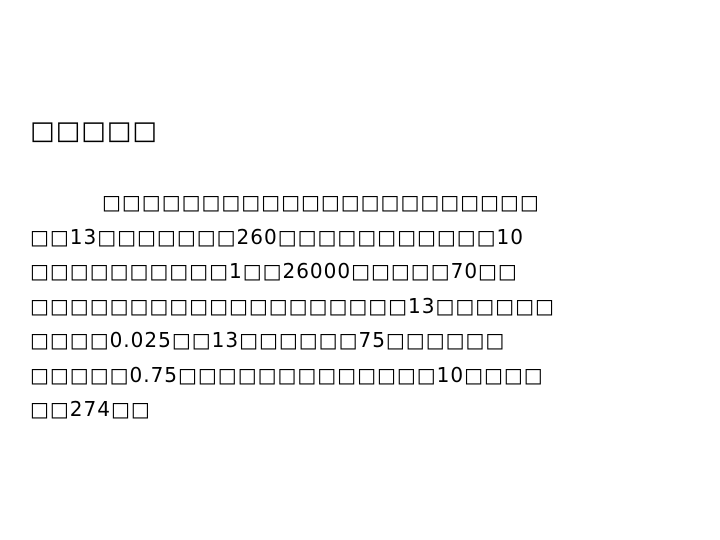 The height and width of the screenshot is (540, 720). I want to click on paragraph-line-1: □□□□□□□□□□□□□□□□□□□□□□, so click(321, 202).